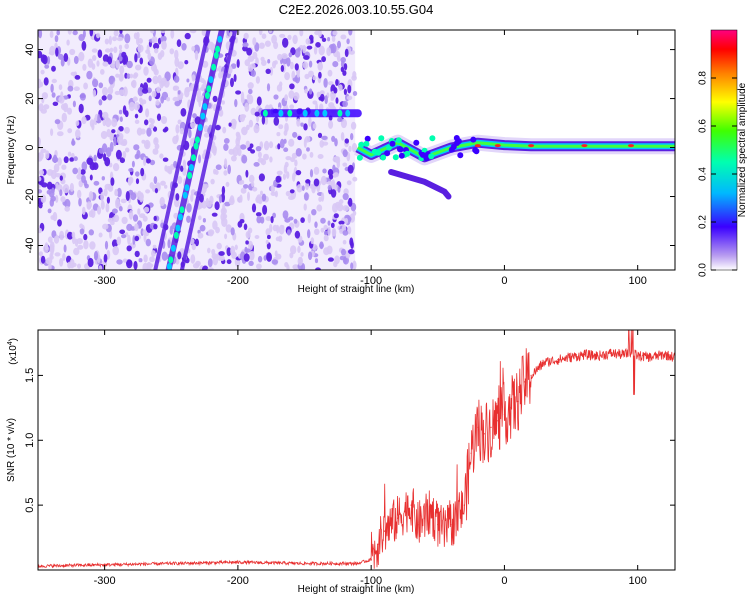  What do you see at coordinates (356, 589) in the screenshot?
I see `snr-xlabel: Height of straight line (km)` at bounding box center [356, 589].